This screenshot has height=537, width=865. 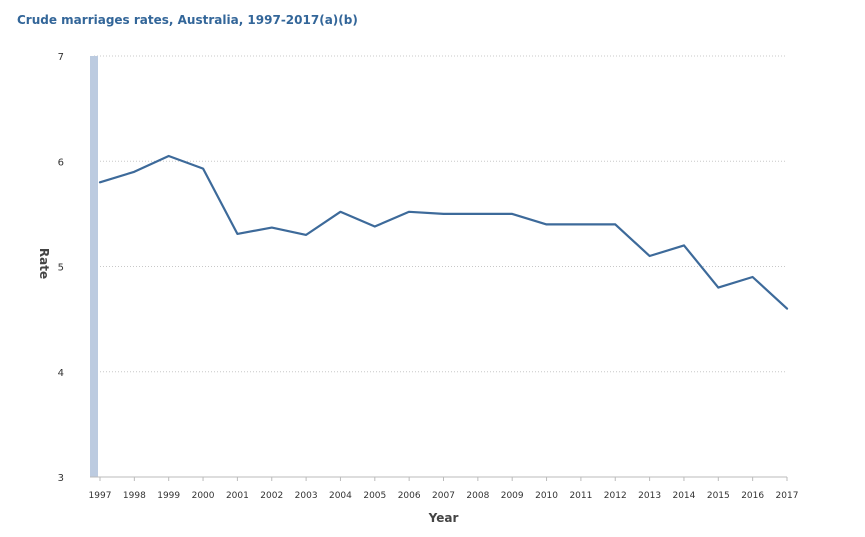 I want to click on y-tick-label-3: 3, so click(x=61, y=478).